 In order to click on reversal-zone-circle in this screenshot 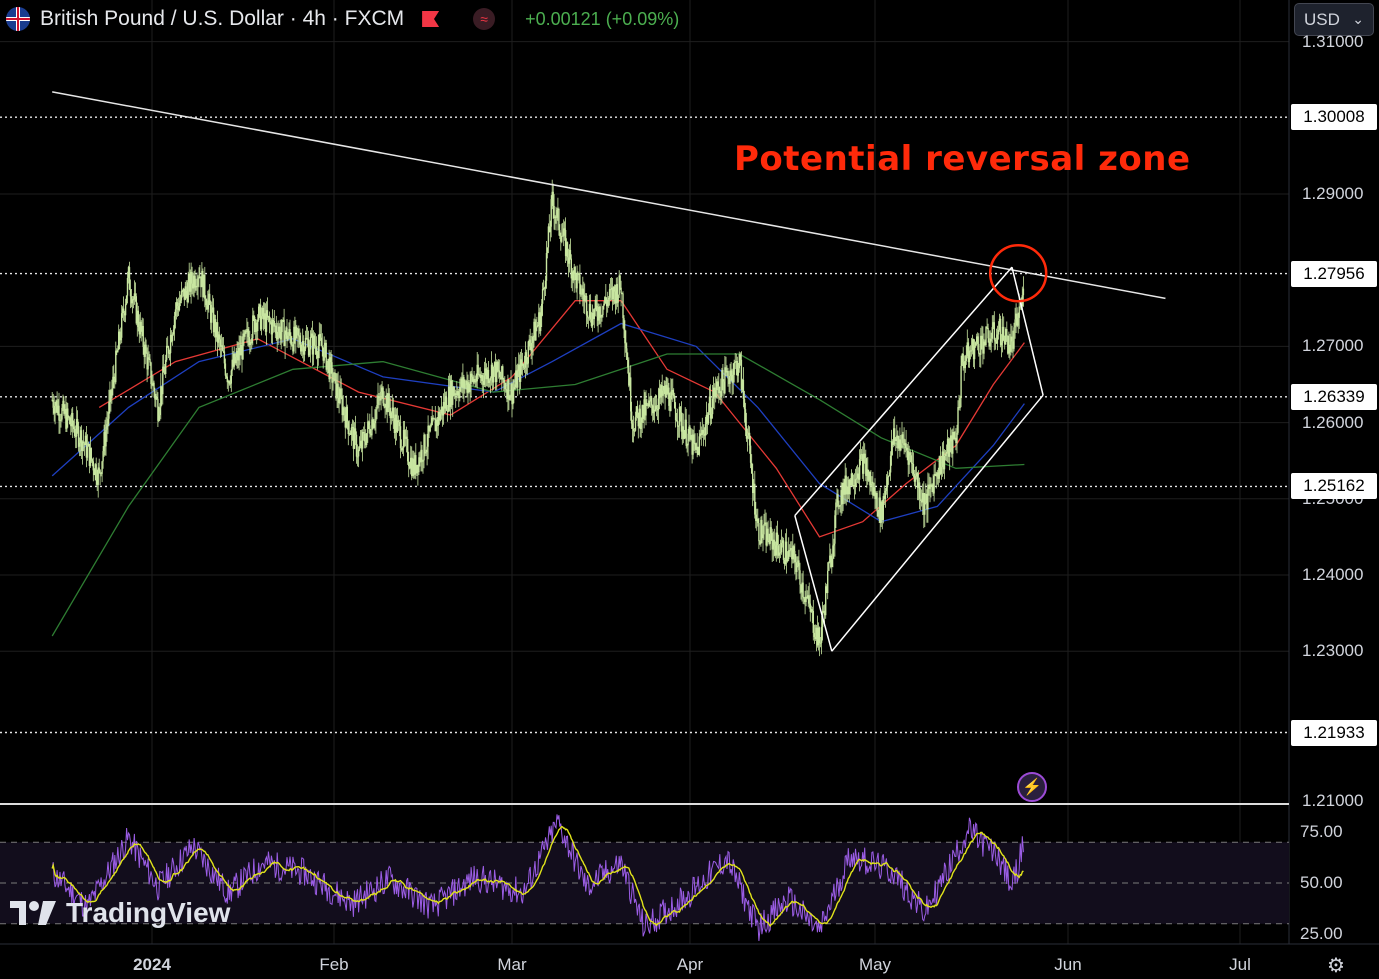, I will do `click(1018, 273)`.